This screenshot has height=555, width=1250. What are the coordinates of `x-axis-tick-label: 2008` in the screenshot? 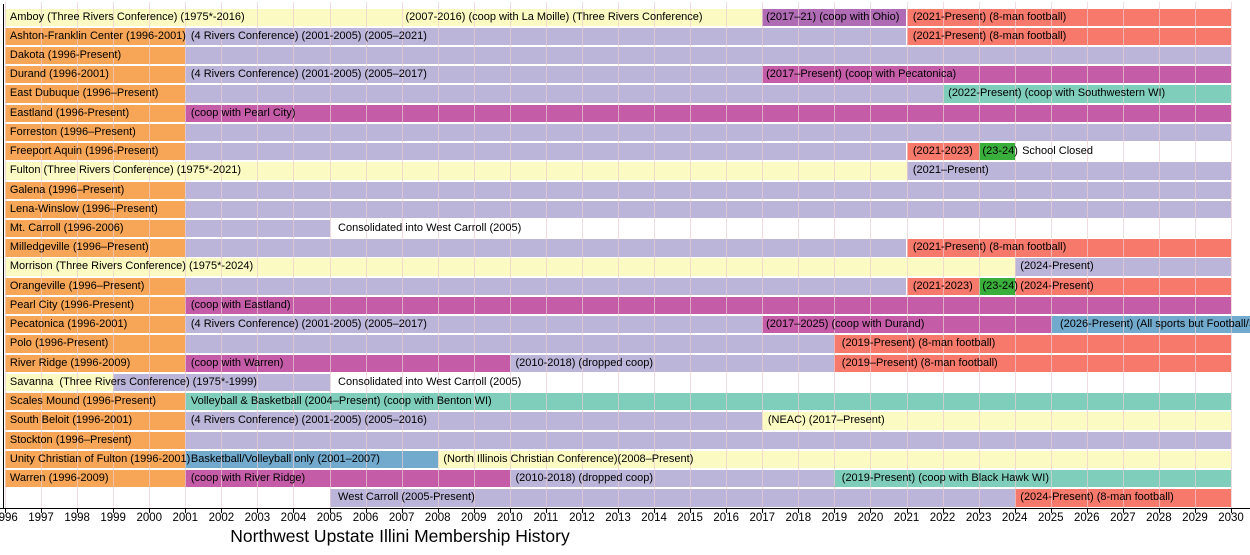 It's located at (437, 518).